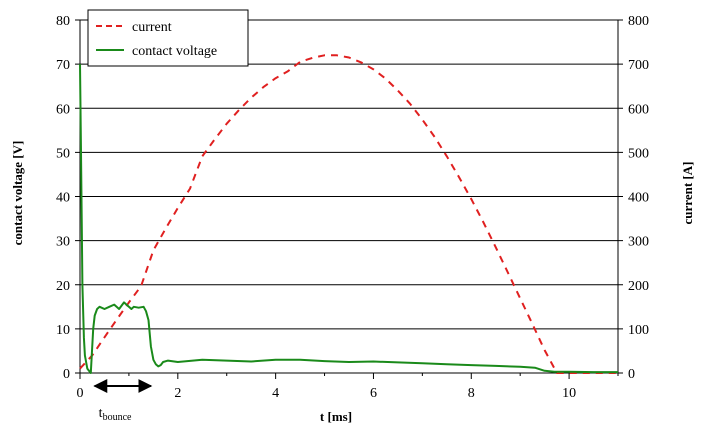  What do you see at coordinates (177, 393) in the screenshot?
I see `x-tick-label: 2` at bounding box center [177, 393].